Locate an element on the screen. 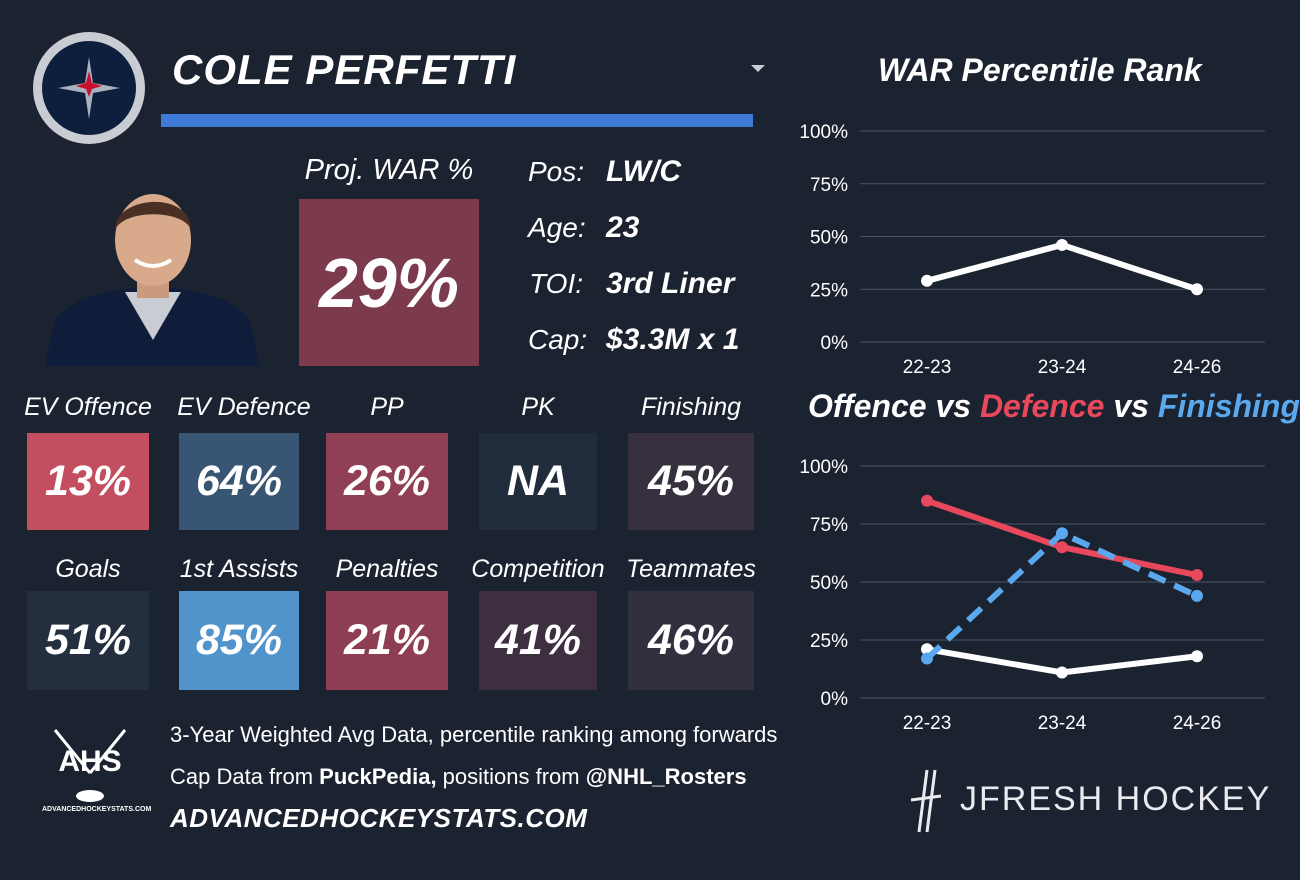  puckpedia-link: PuckPedia, is located at coordinates (378, 776).